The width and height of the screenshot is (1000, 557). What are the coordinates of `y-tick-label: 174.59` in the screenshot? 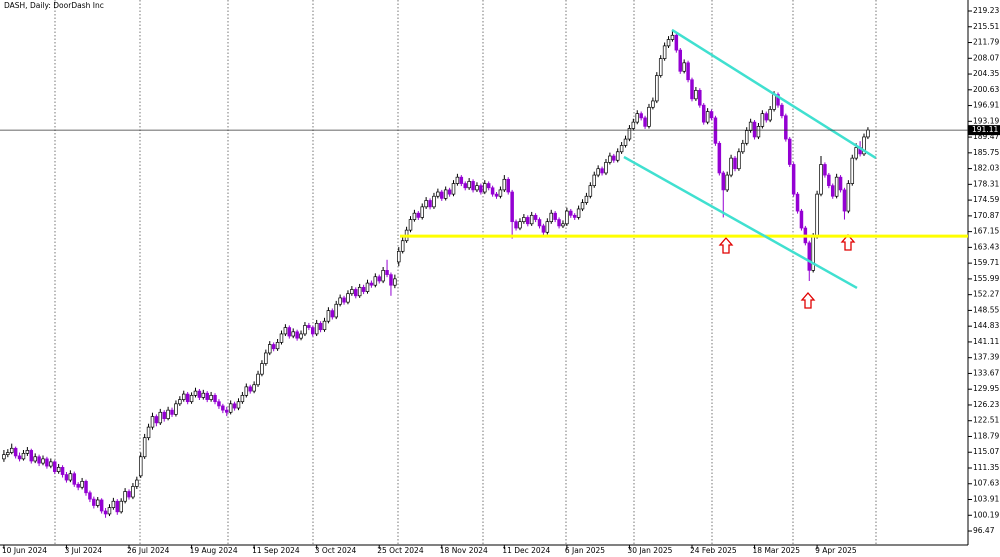 It's located at (986, 199).